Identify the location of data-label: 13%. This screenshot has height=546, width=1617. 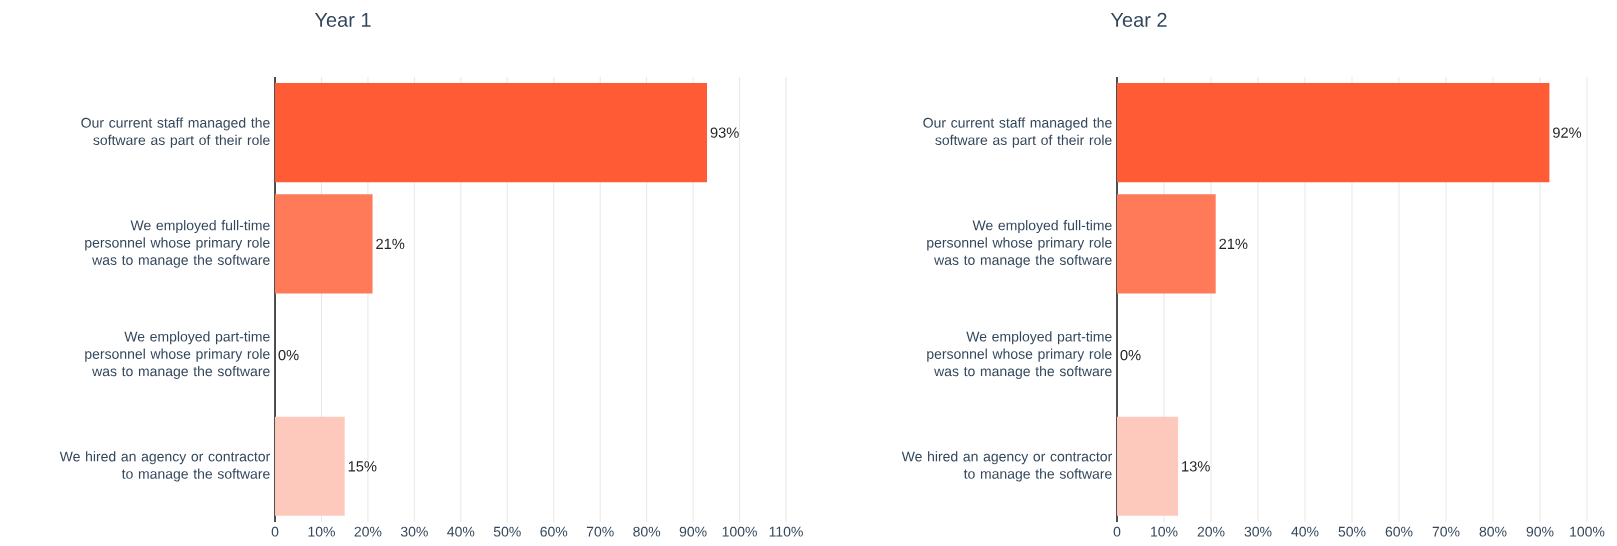
(1196, 466).